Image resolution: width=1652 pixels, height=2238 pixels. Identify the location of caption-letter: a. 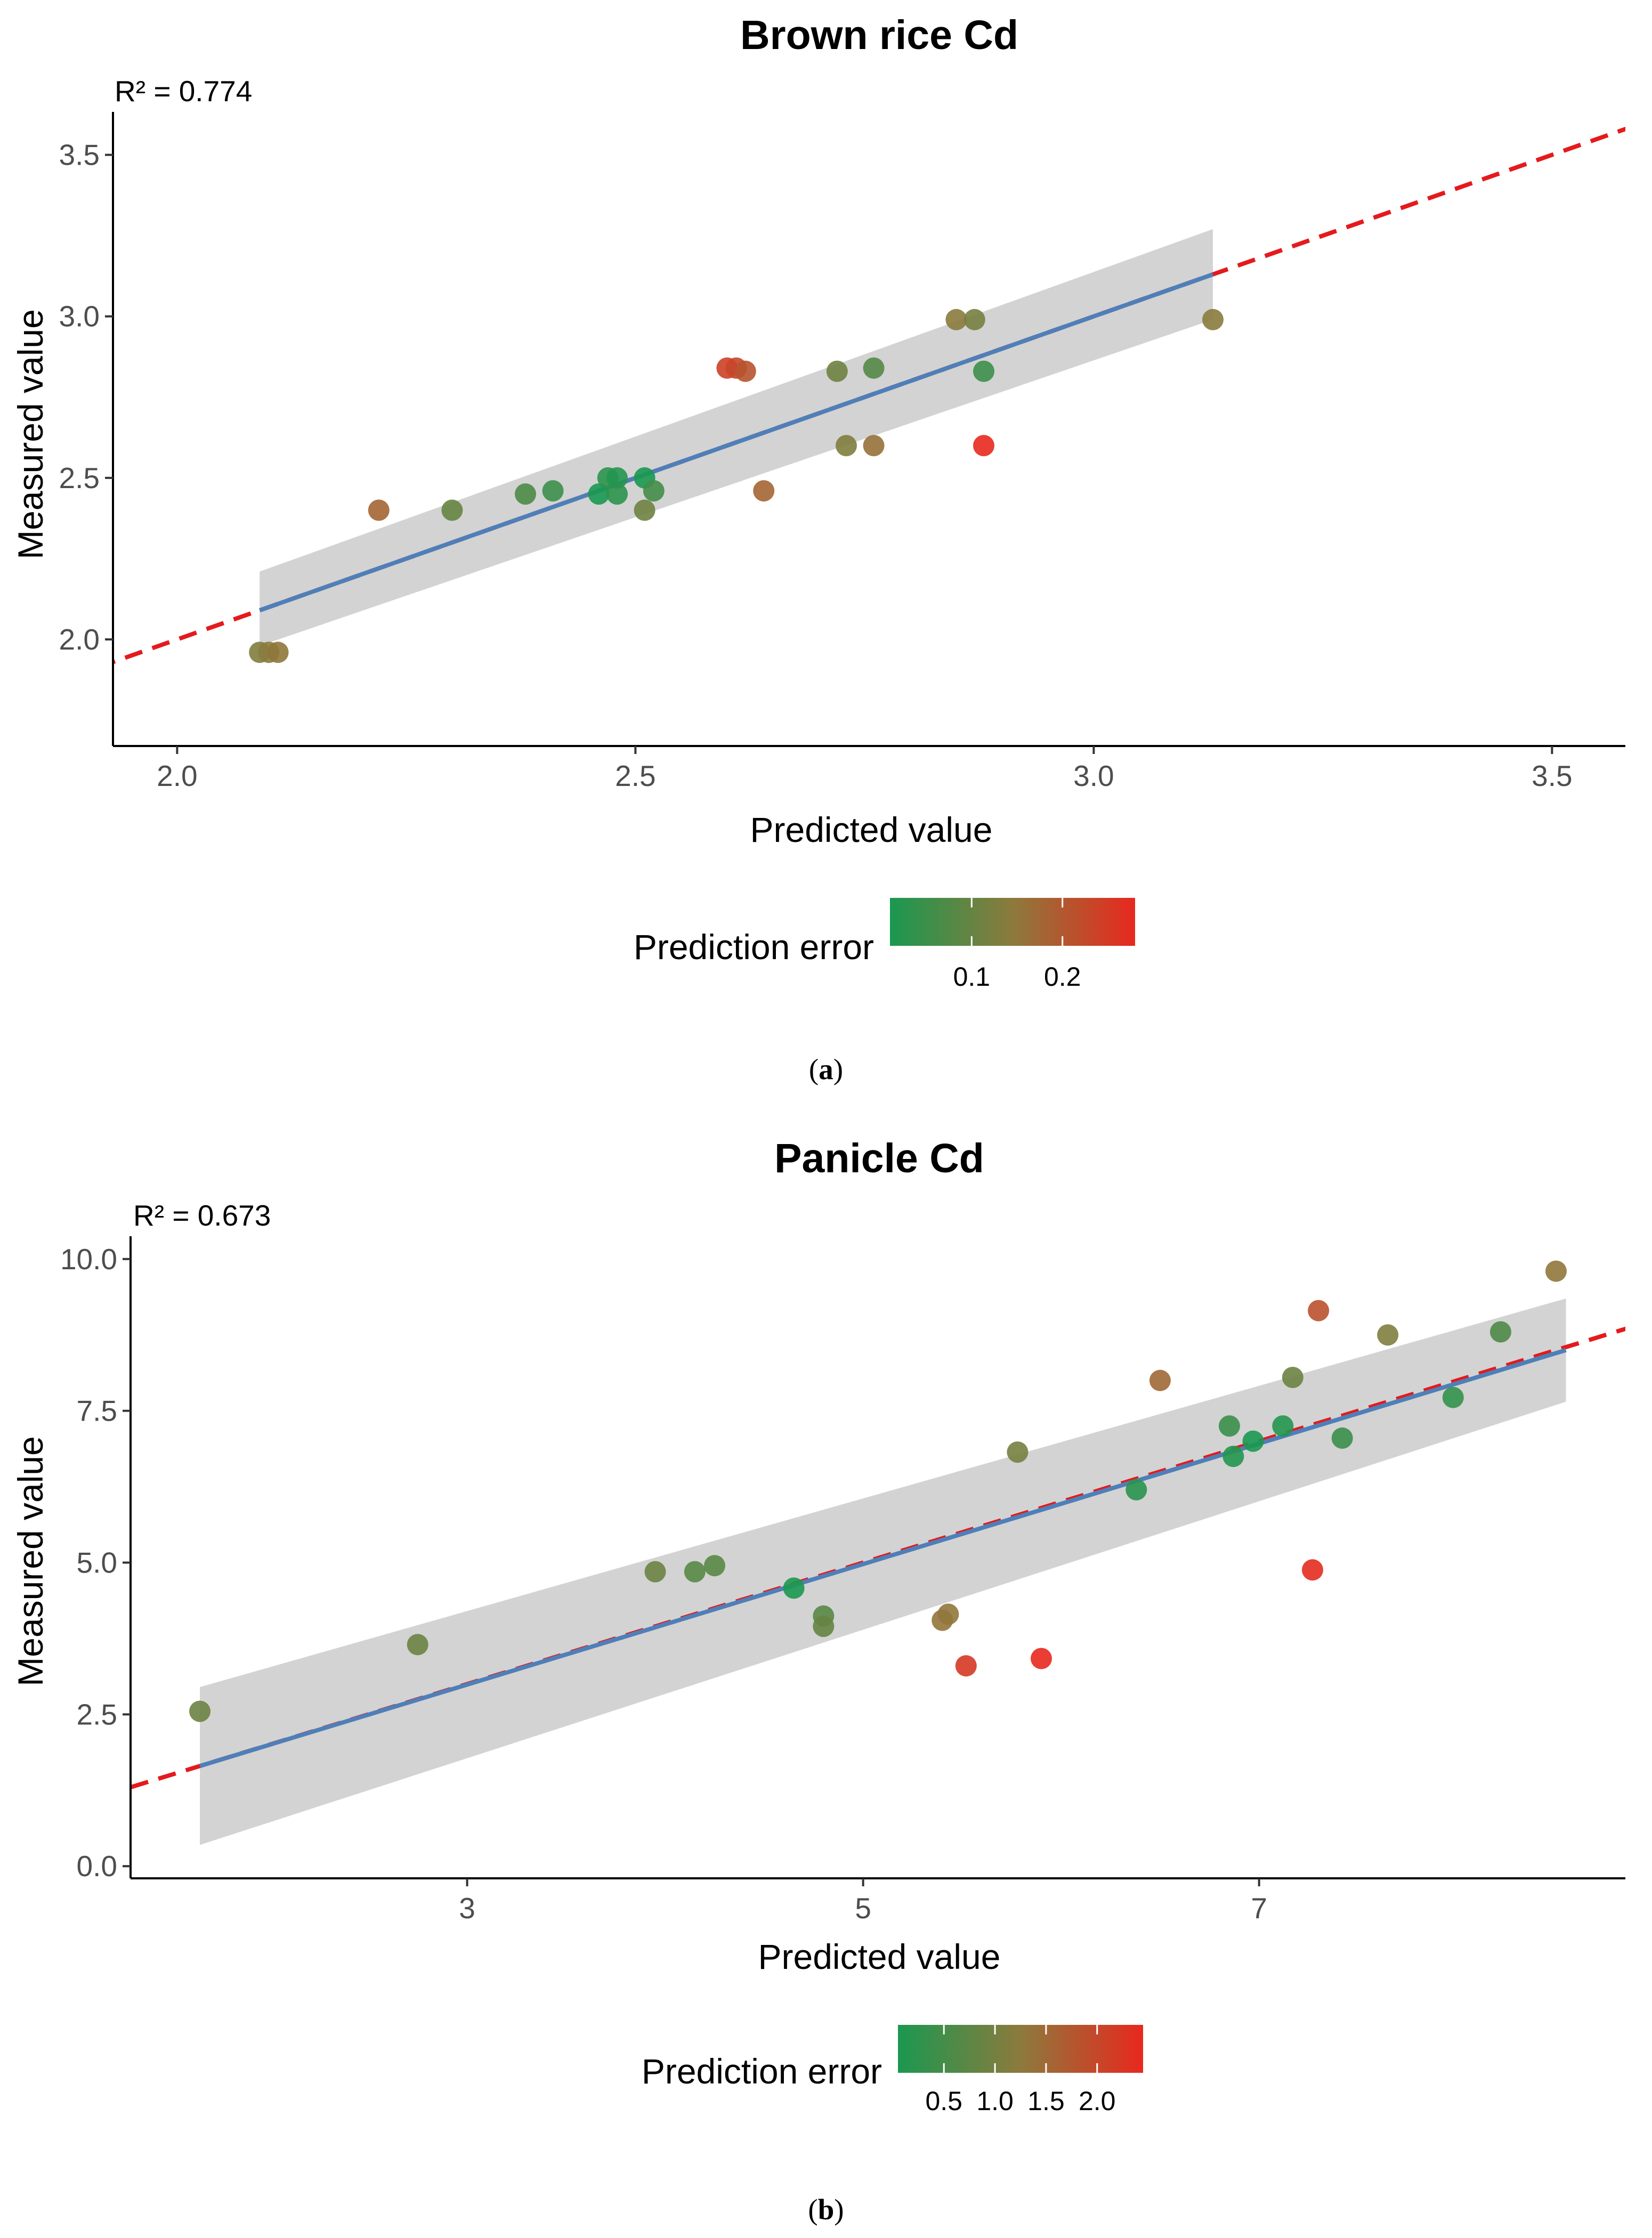
(826, 1069).